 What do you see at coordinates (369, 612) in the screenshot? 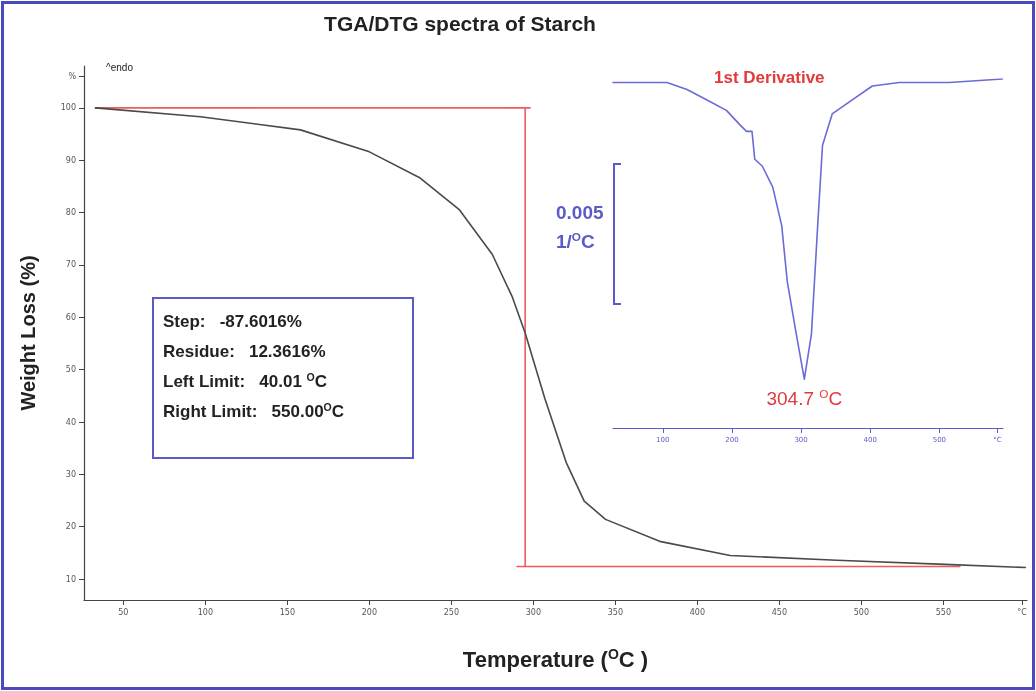
I see `x-tick-label: 200` at bounding box center [369, 612].